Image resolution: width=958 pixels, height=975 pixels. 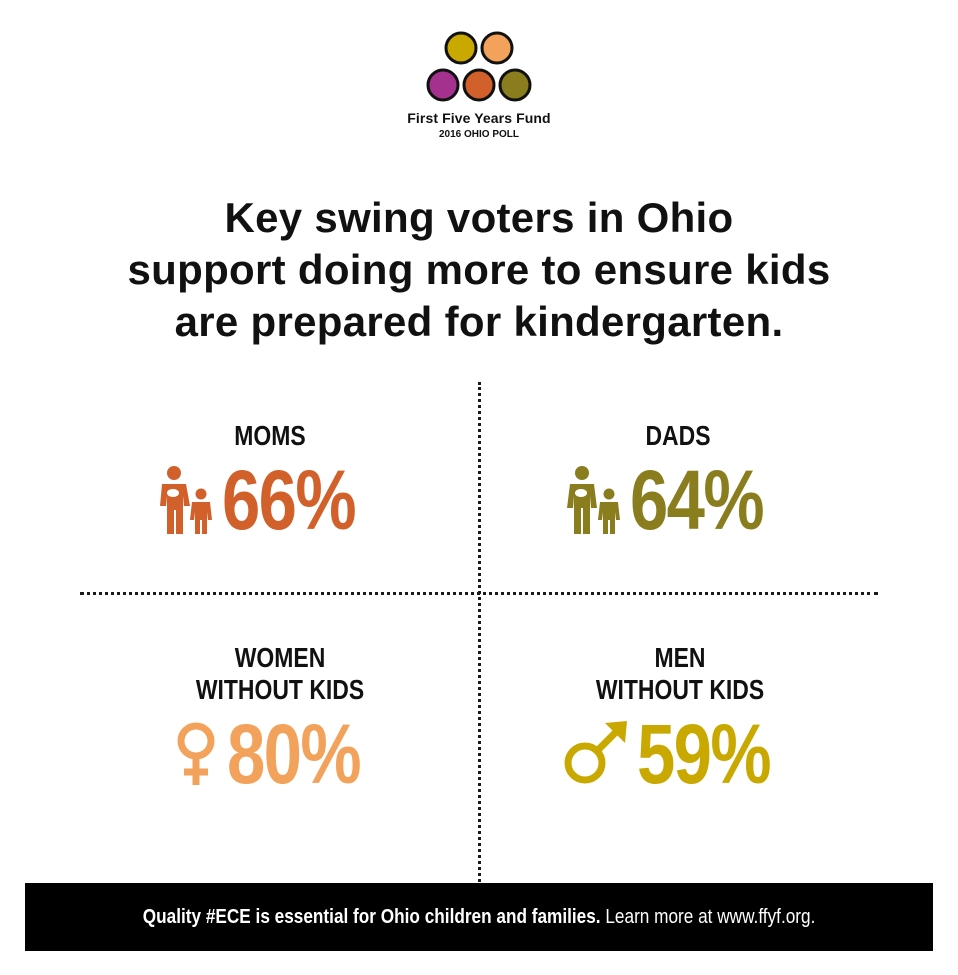 What do you see at coordinates (479, 321) in the screenshot?
I see `headline-line: are prepared for kindergarten.` at bounding box center [479, 321].